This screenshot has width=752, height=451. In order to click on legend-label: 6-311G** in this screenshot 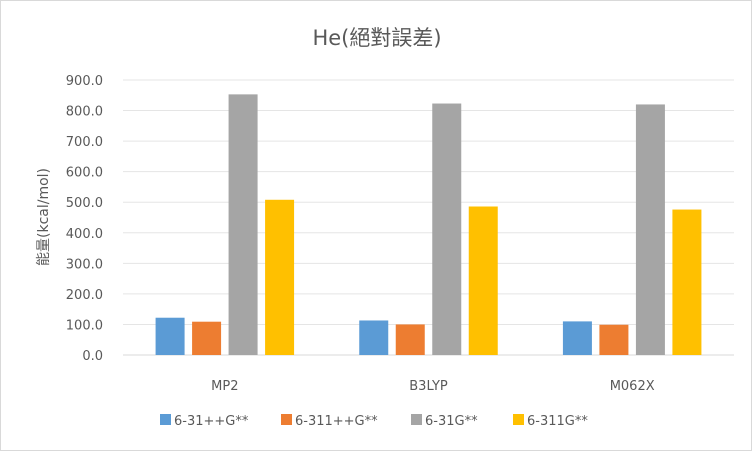, I will do `click(557, 421)`.